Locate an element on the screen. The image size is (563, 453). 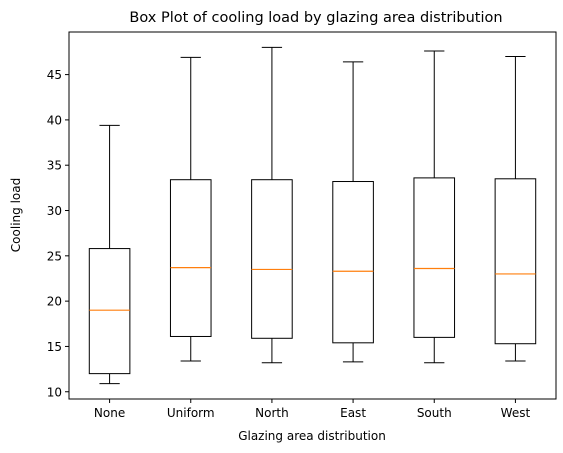
x-tick-label: East is located at coordinates (353, 413).